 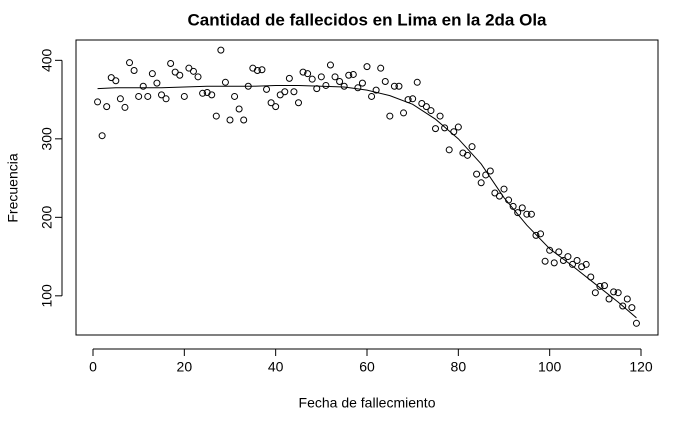 What do you see at coordinates (641, 367) in the screenshot?
I see `x-tick-label: 120` at bounding box center [641, 367].